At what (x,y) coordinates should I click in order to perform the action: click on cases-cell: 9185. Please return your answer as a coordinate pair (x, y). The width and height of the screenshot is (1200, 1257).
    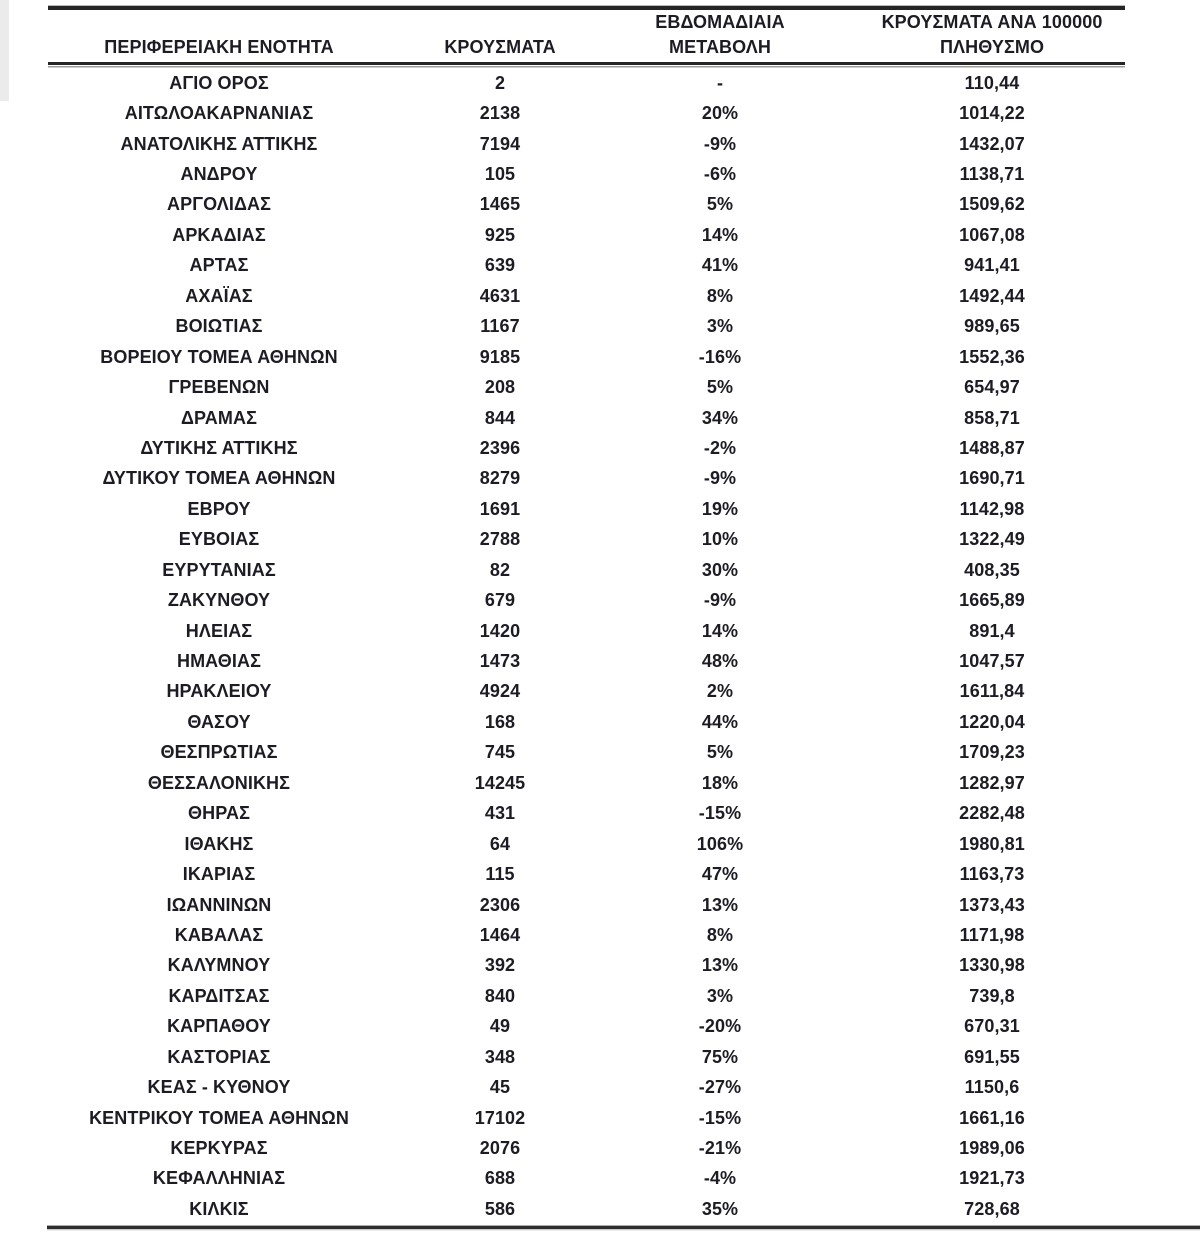
    Looking at the image, I should click on (500, 356).